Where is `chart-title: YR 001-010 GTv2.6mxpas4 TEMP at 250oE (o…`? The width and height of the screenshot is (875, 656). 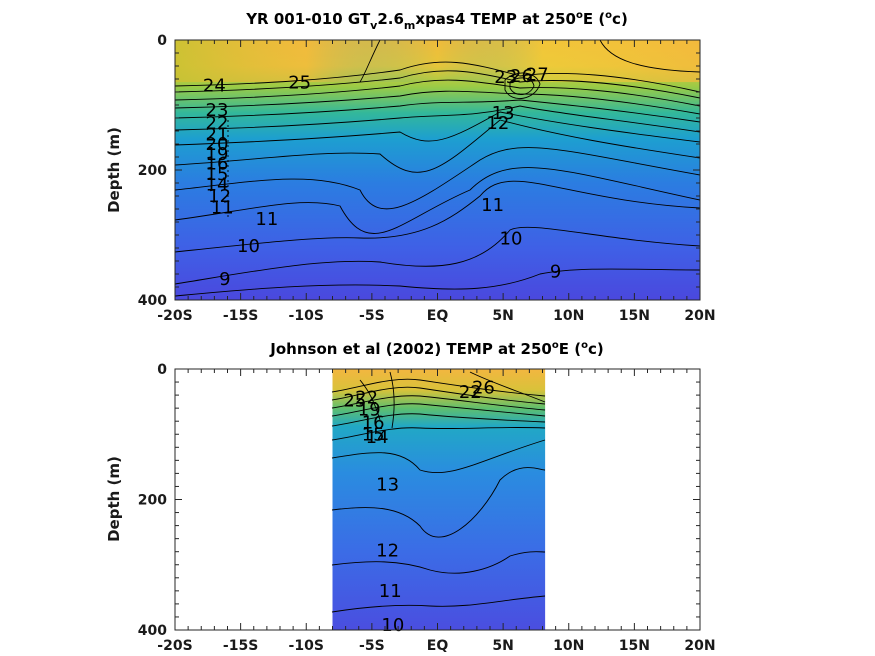 chart-title: YR 001-010 GTv2.6mxpas4 TEMP at 250oE (o… is located at coordinates (436, 21).